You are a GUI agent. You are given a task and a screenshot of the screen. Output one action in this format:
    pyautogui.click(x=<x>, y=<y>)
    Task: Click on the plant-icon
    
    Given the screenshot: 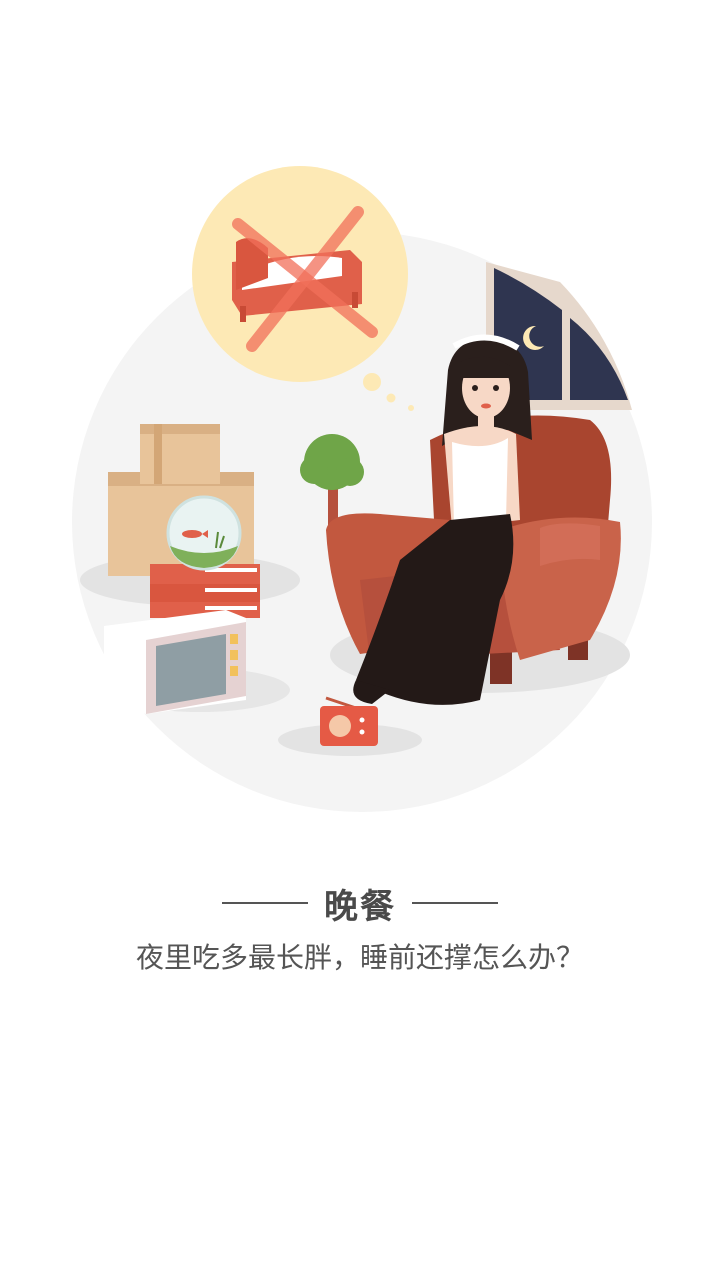 What is the action you would take?
    pyautogui.click(x=332, y=489)
    